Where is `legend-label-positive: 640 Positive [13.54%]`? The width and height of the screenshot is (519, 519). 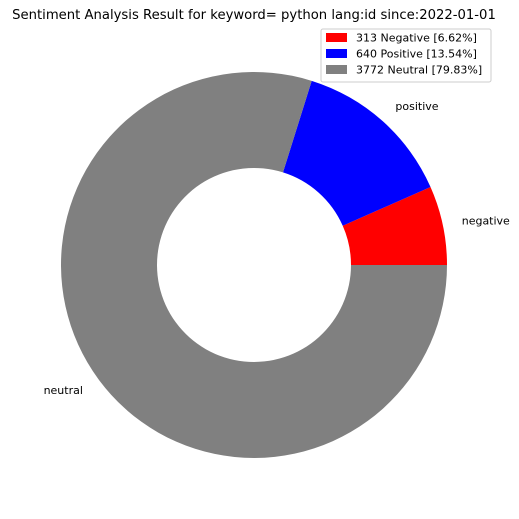 legend-label-positive: 640 Positive [13.54%] is located at coordinates (416, 54).